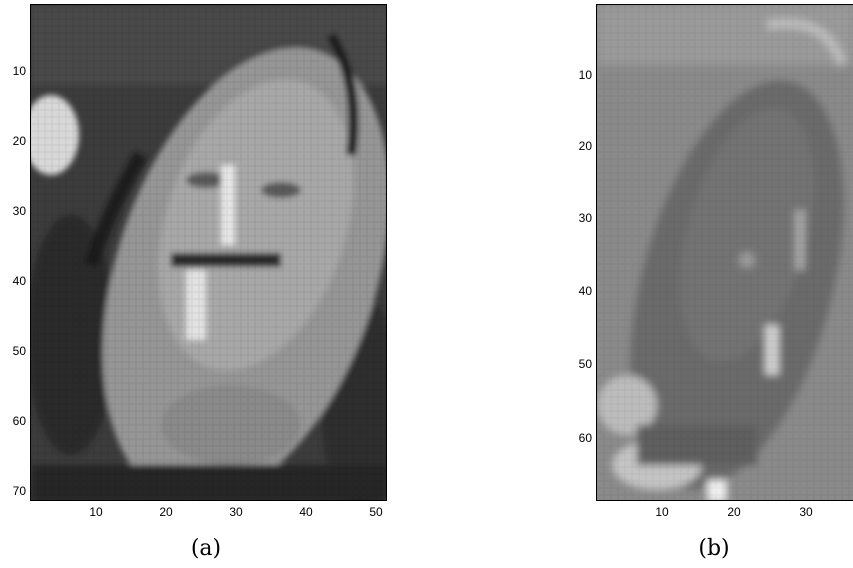 The width and height of the screenshot is (853, 568). What do you see at coordinates (714, 548) in the screenshot?
I see `caption-b: (b)` at bounding box center [714, 548].